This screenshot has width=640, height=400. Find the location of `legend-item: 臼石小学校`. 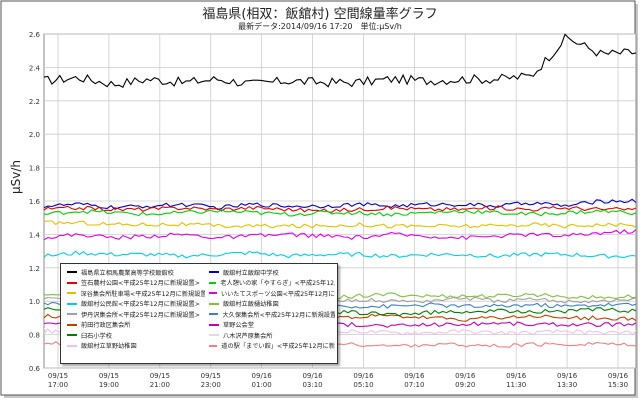

legend-item: 臼石小学校 is located at coordinates (136, 335).